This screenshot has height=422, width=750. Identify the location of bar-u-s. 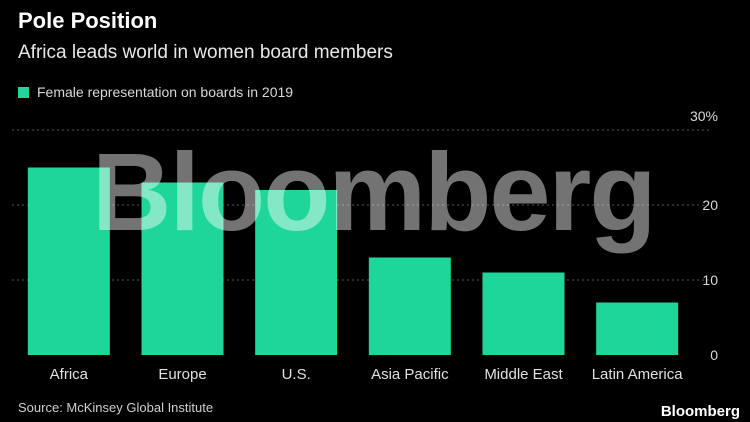
(296, 272).